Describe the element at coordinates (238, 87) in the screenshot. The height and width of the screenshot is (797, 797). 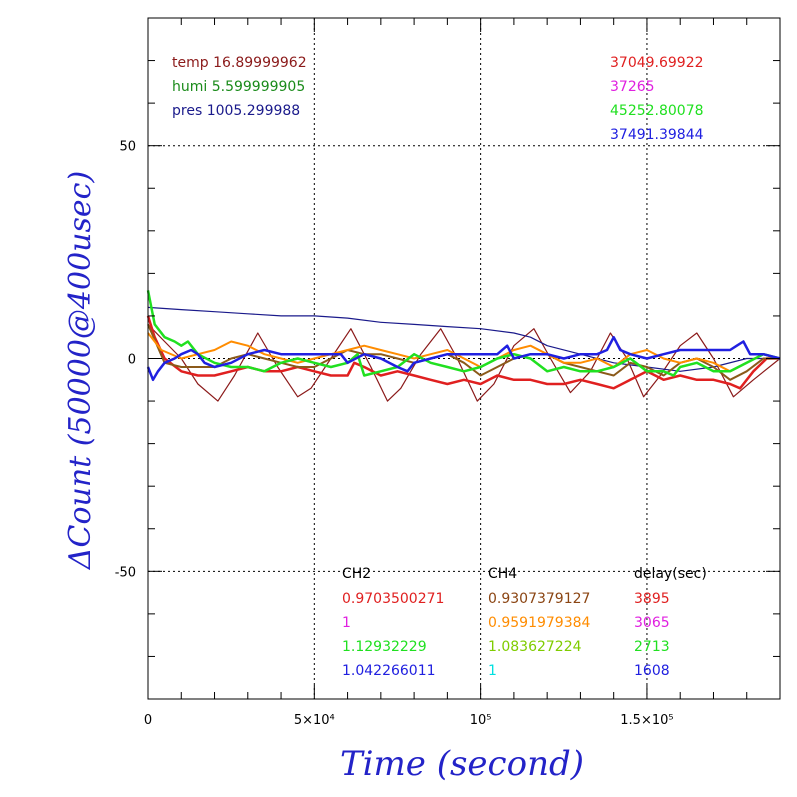
I see `env-label: humi 5.599999905` at that location.